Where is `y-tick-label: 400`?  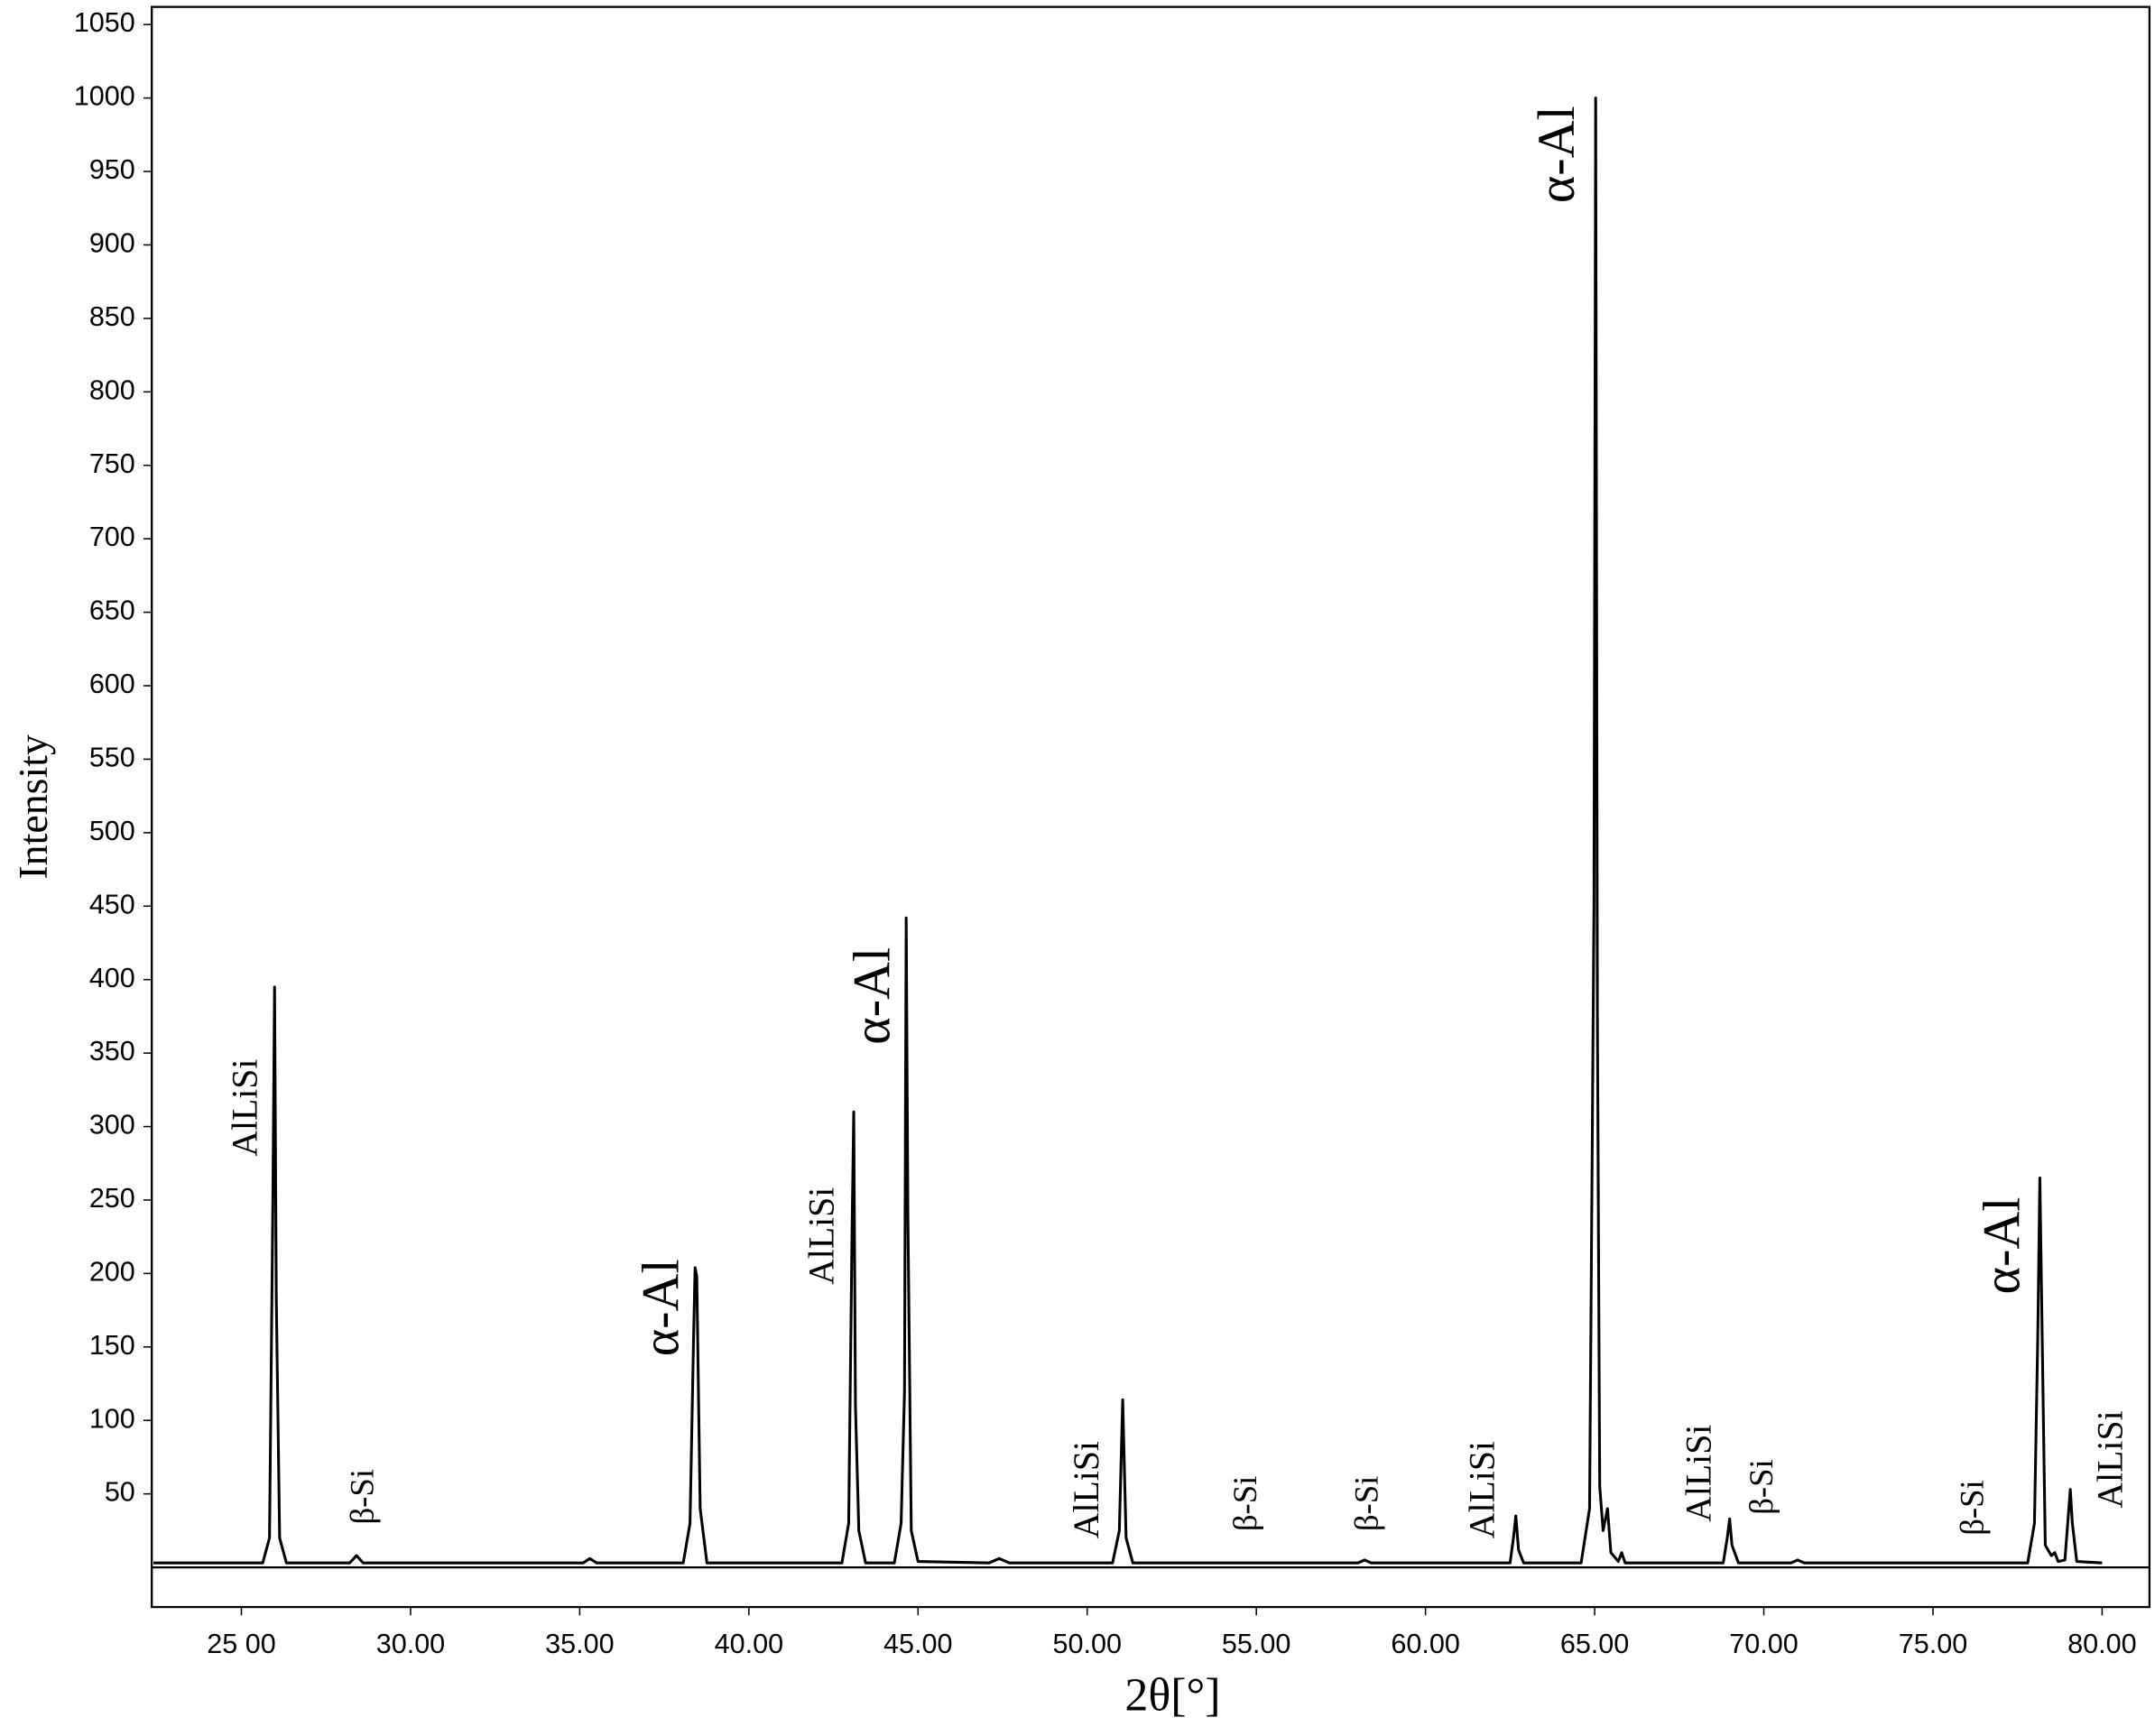
y-tick-label: 400 is located at coordinates (112, 978).